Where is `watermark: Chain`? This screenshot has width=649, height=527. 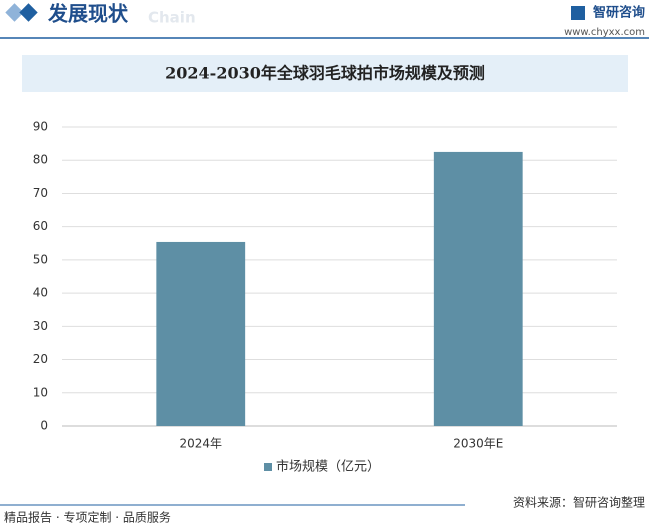 watermark: Chain is located at coordinates (172, 18).